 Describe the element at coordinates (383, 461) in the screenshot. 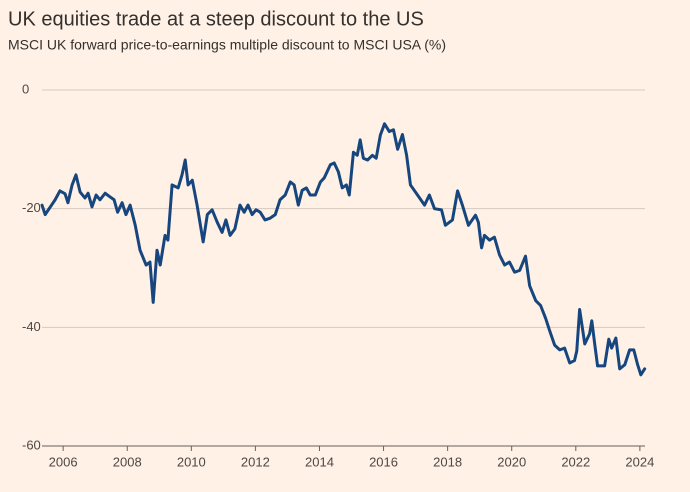

I see `x-tick-label: 2016` at that location.